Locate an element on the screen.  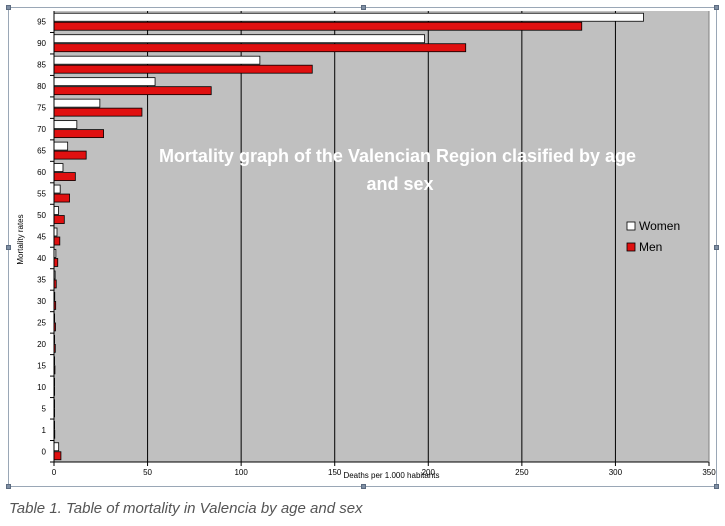
legend-swatch-men is located at coordinates (631, 247).